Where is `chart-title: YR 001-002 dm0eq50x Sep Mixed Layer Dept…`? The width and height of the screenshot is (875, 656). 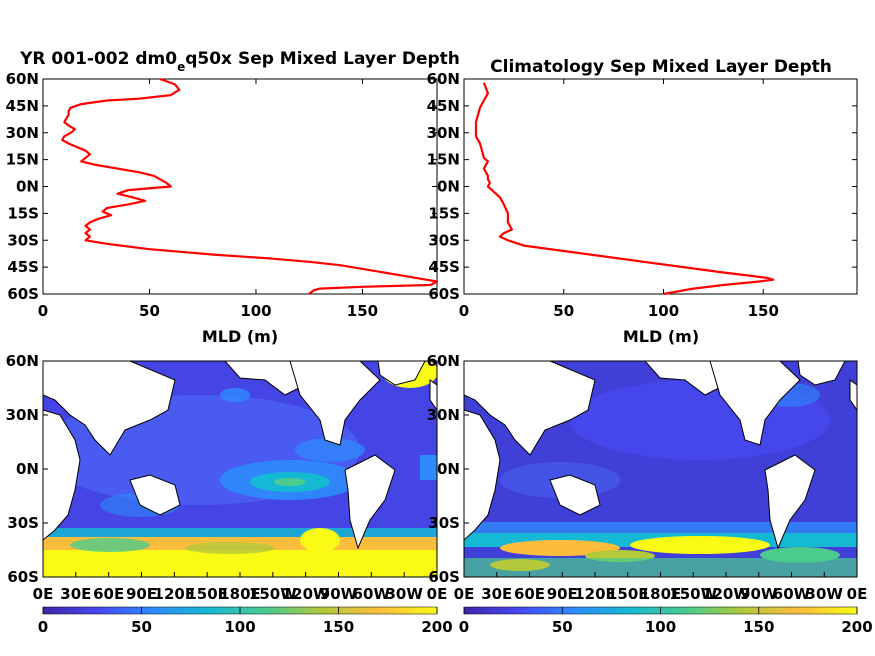
chart-title: YR 001-002 dm0eq50x Sep Mixed Layer Dept… is located at coordinates (239, 61).